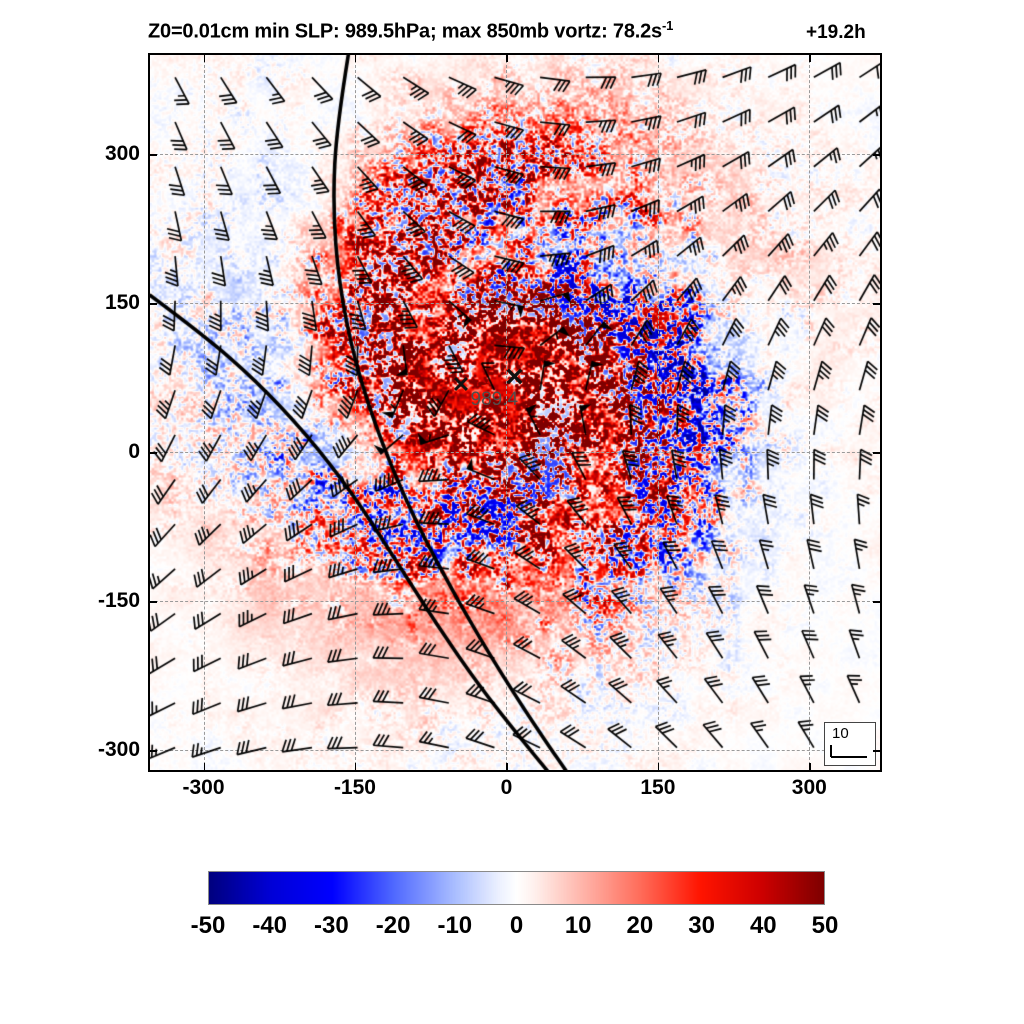  I want to click on colorbar-tick-label: 0, so click(516, 925).